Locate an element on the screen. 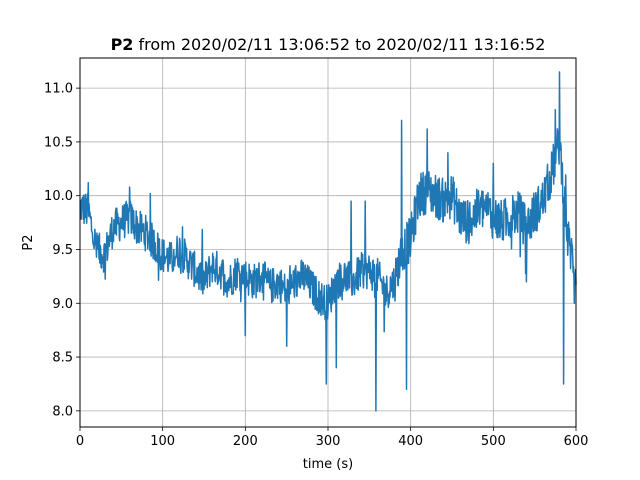  x-tick-label: 200 is located at coordinates (245, 441).